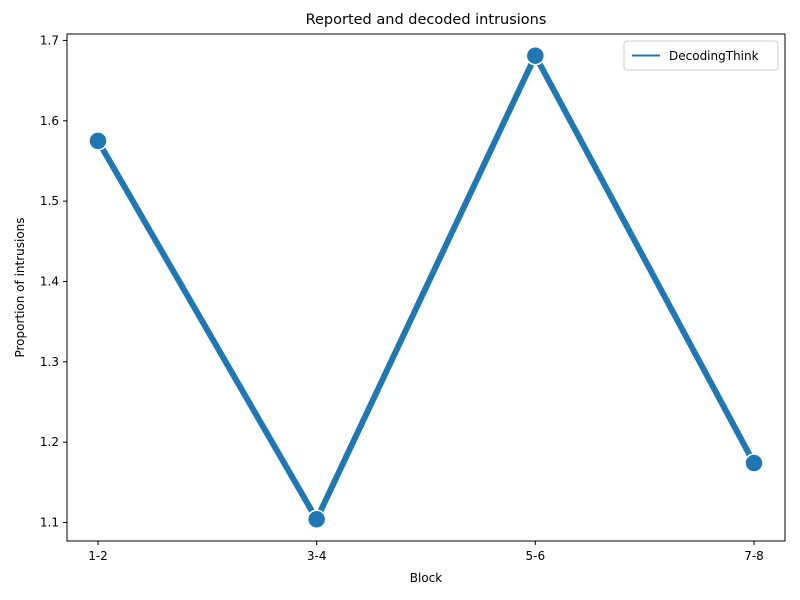  What do you see at coordinates (49, 442) in the screenshot?
I see `y-tick-label: 1.2` at bounding box center [49, 442].